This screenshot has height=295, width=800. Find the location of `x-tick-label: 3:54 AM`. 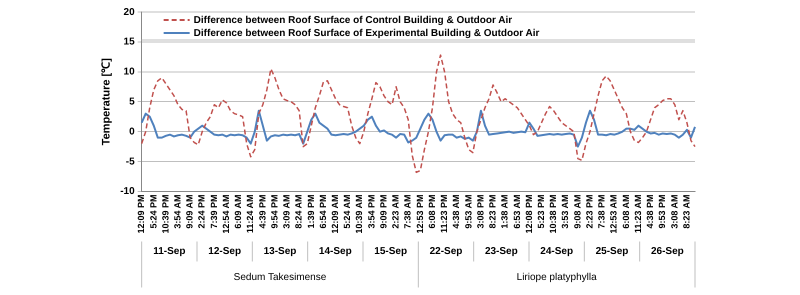

x-tick-label: 3:54 AM is located at coordinates (177, 211).